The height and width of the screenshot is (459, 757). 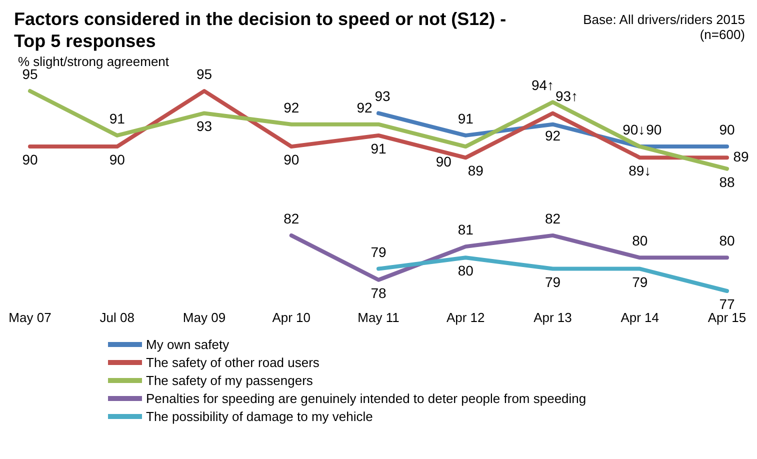 I want to click on x-tick-label: Apr 14, so click(x=640, y=318).